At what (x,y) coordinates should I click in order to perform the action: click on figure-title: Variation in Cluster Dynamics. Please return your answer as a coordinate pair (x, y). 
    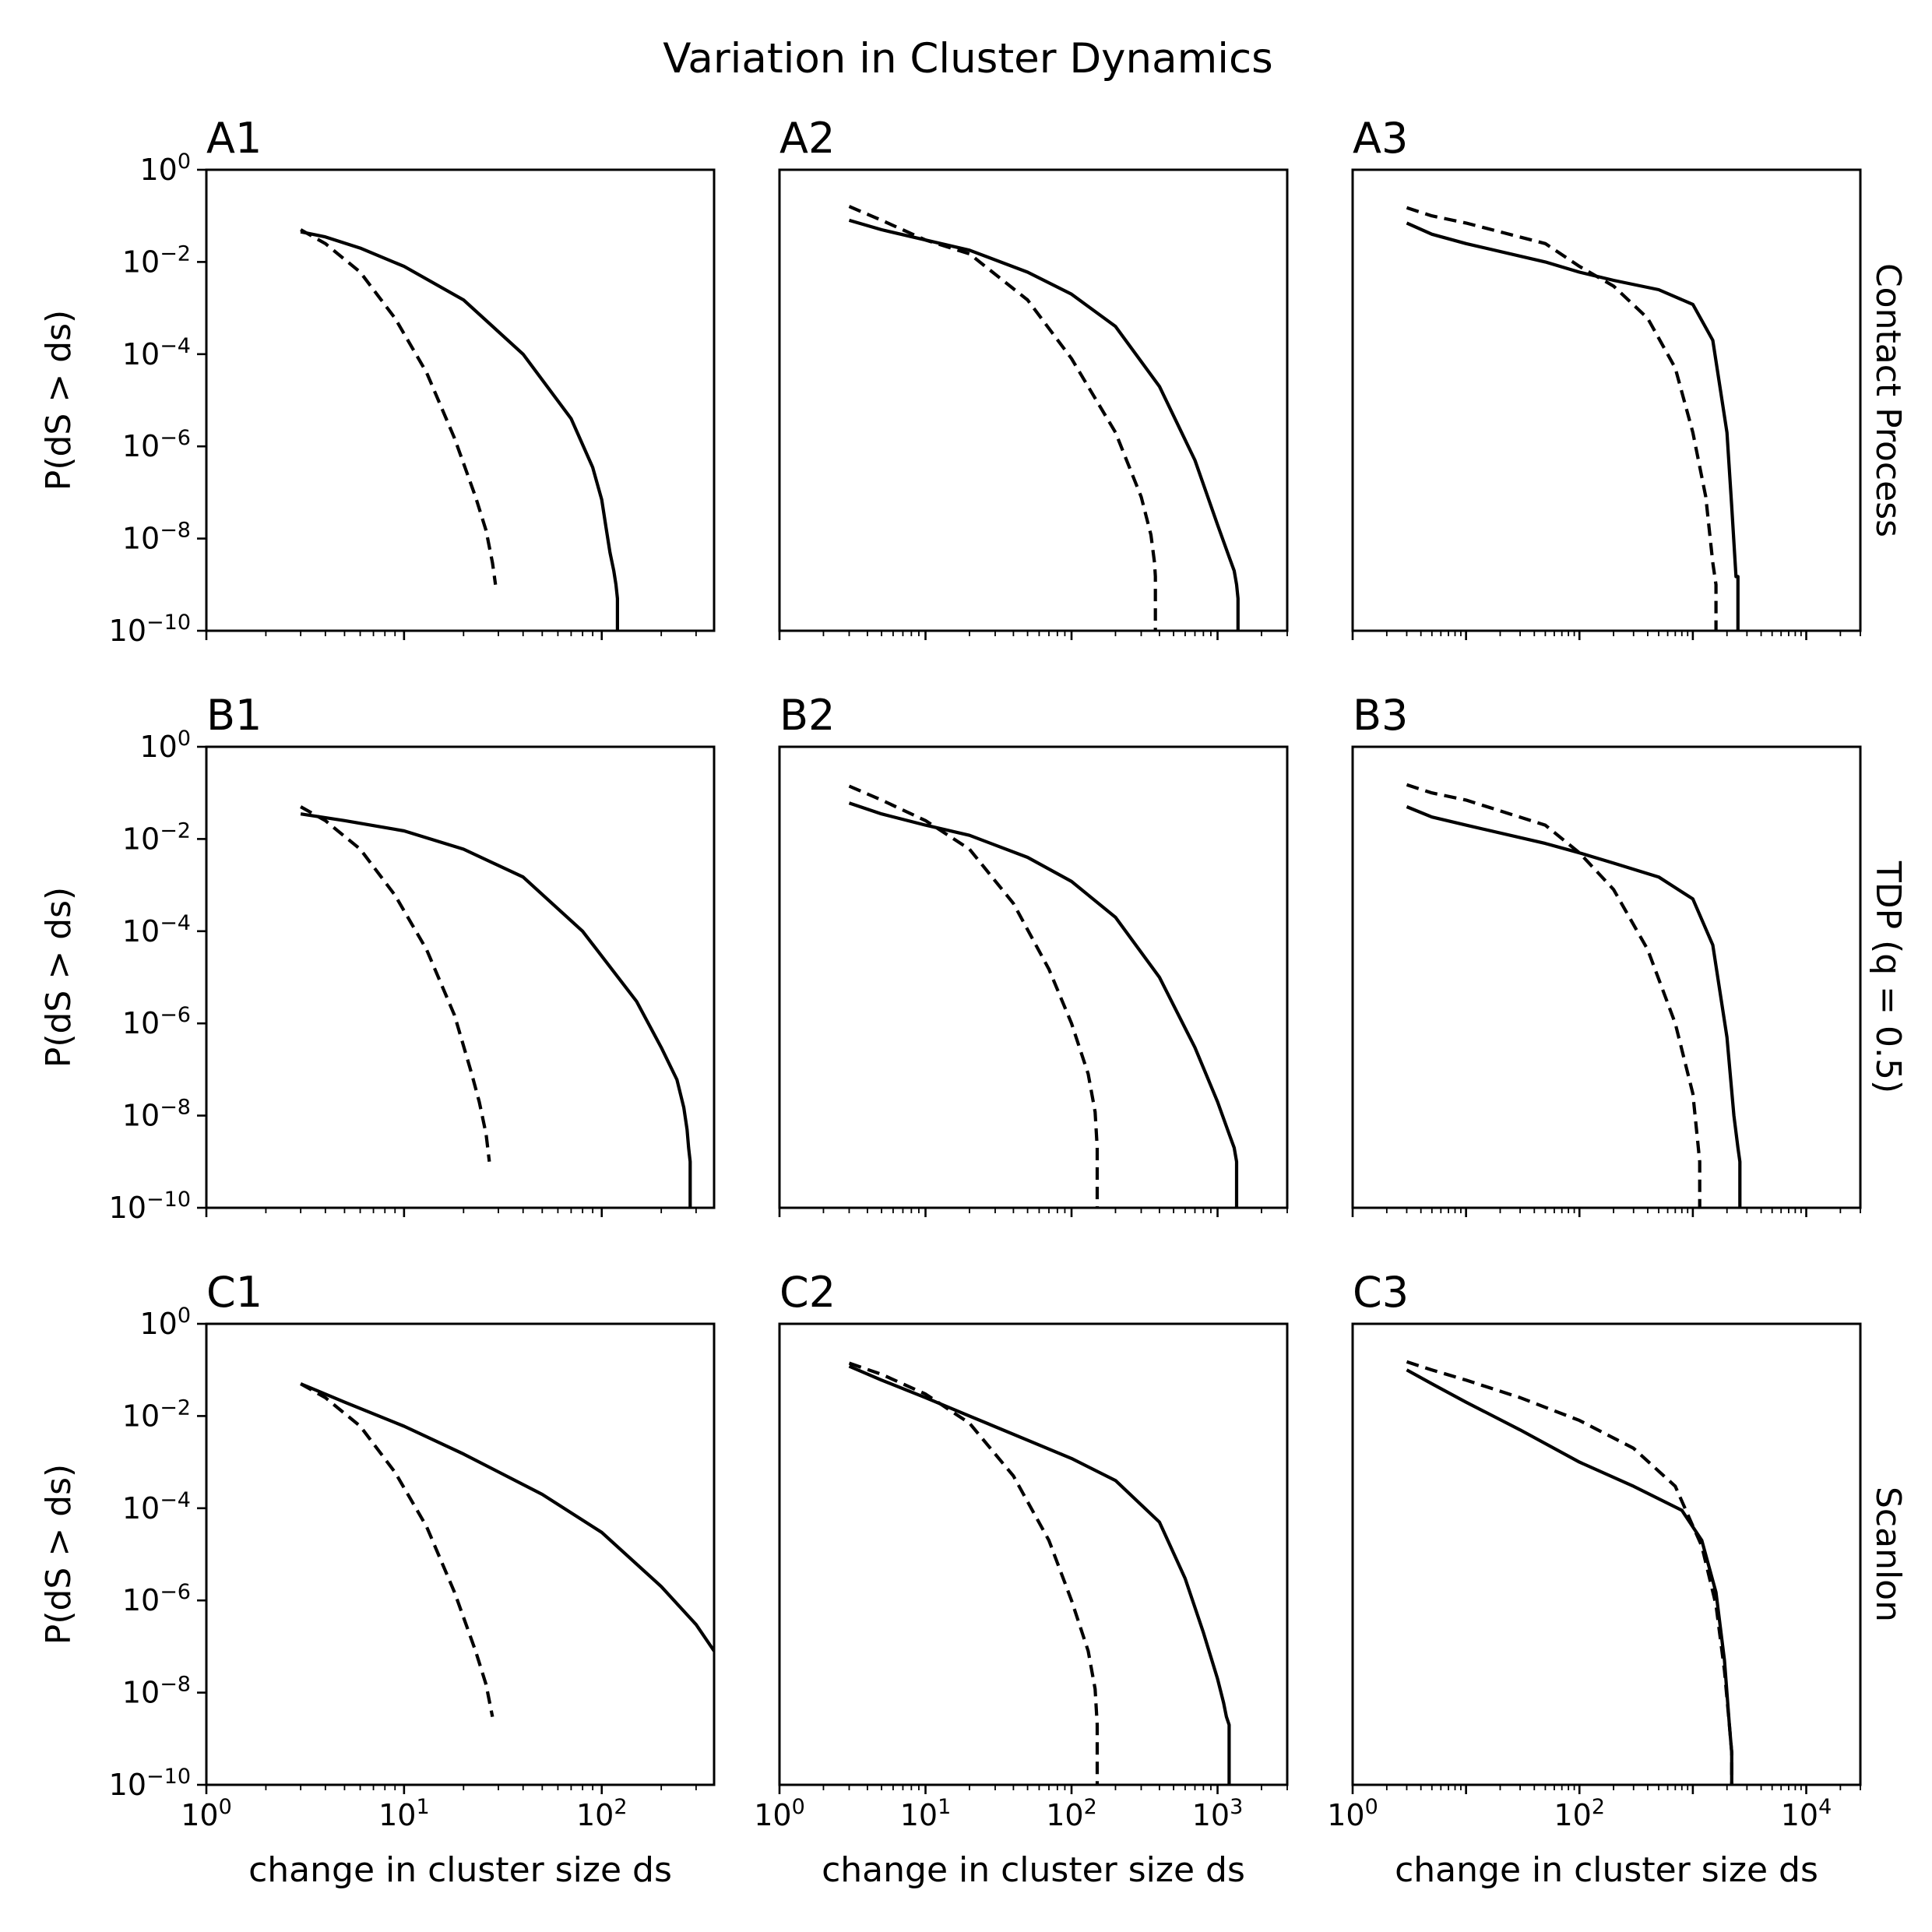
    Looking at the image, I should click on (967, 59).